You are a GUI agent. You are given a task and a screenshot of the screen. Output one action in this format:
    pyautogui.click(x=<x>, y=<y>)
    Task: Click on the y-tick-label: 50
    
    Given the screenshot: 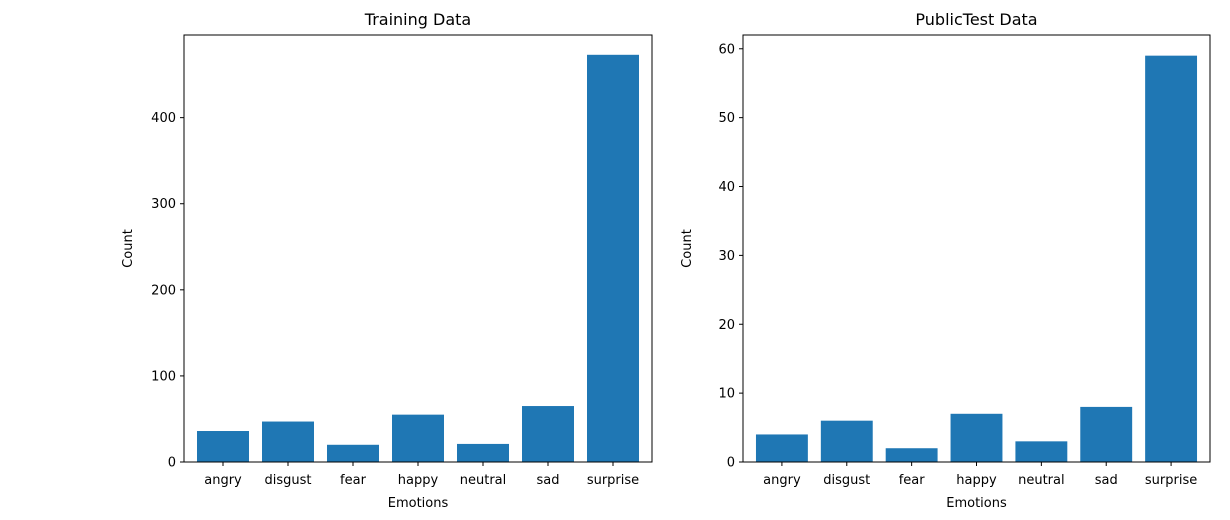 What is the action you would take?
    pyautogui.click(x=726, y=118)
    